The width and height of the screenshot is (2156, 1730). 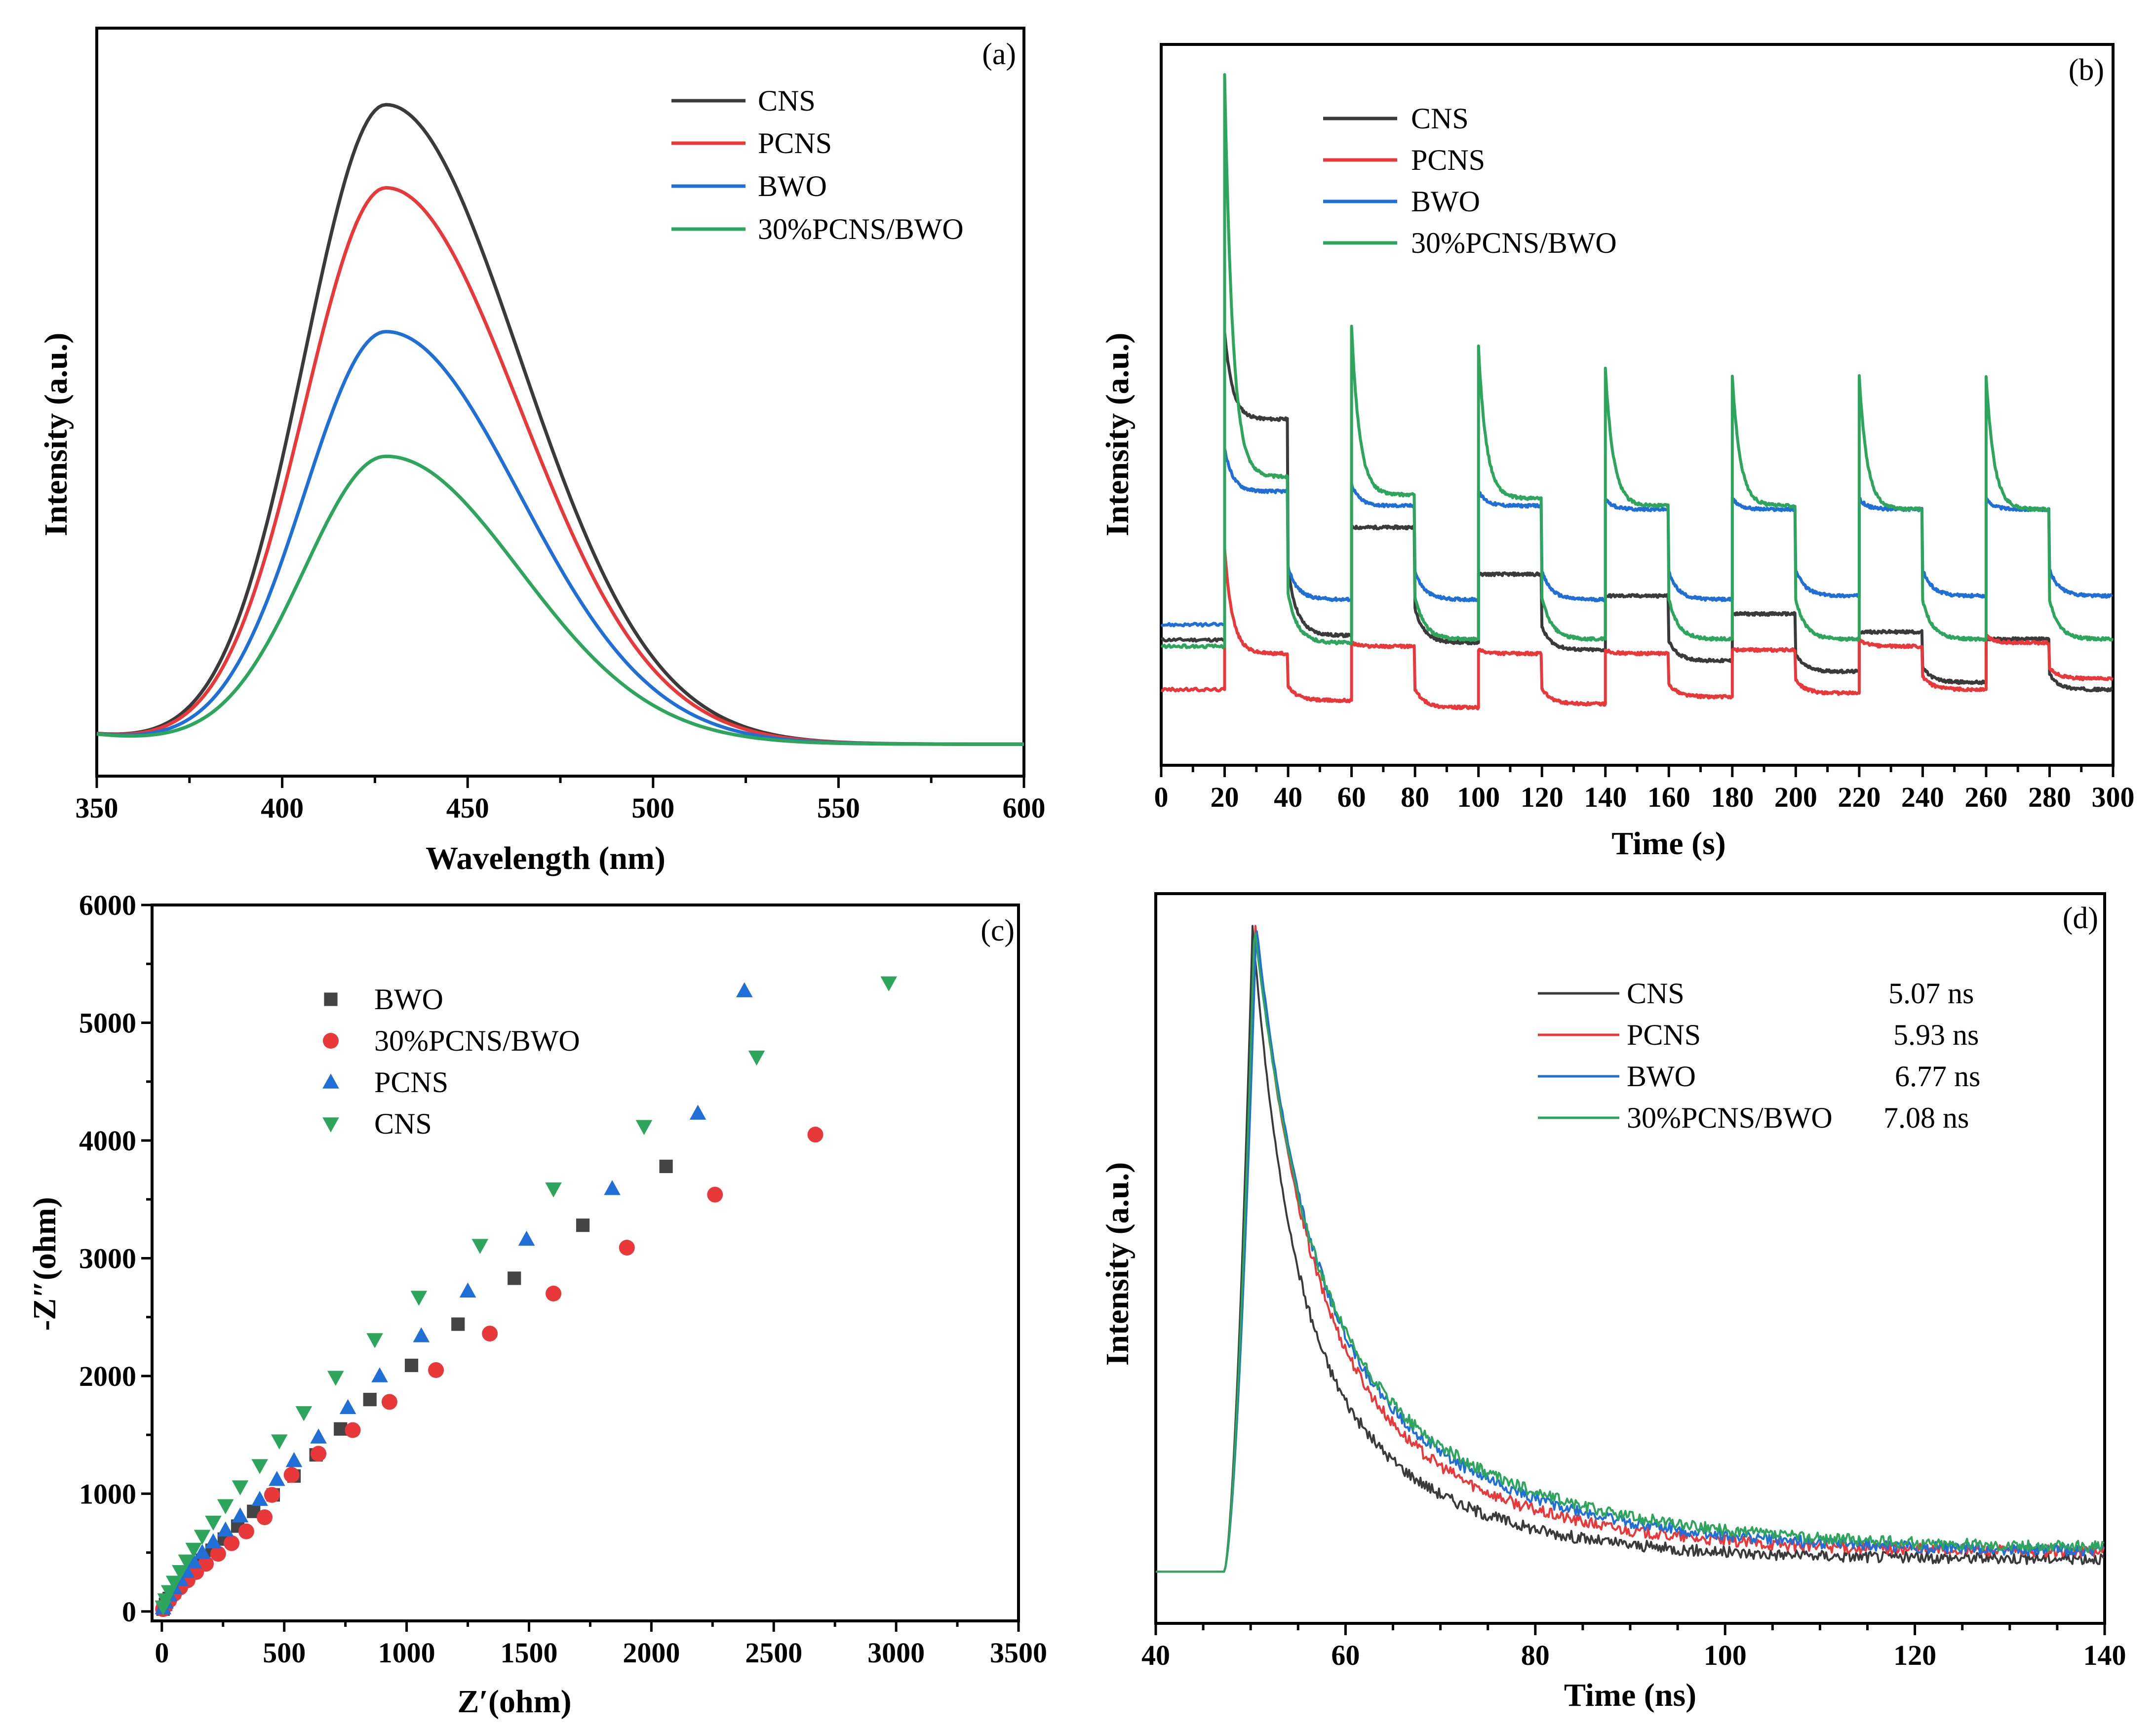 What do you see at coordinates (773, 1653) in the screenshot?
I see `panel-c-x-tick-label: 2500` at bounding box center [773, 1653].